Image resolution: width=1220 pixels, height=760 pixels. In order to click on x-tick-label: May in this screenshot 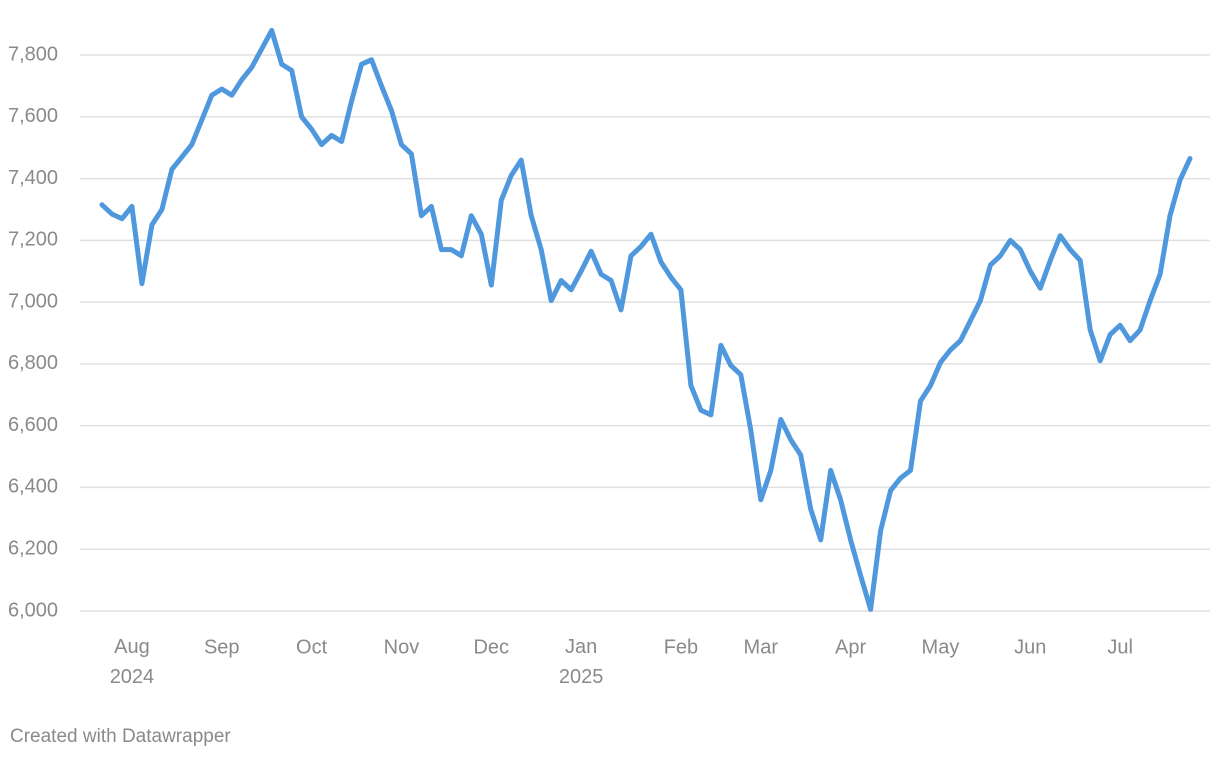, I will do `click(941, 647)`.